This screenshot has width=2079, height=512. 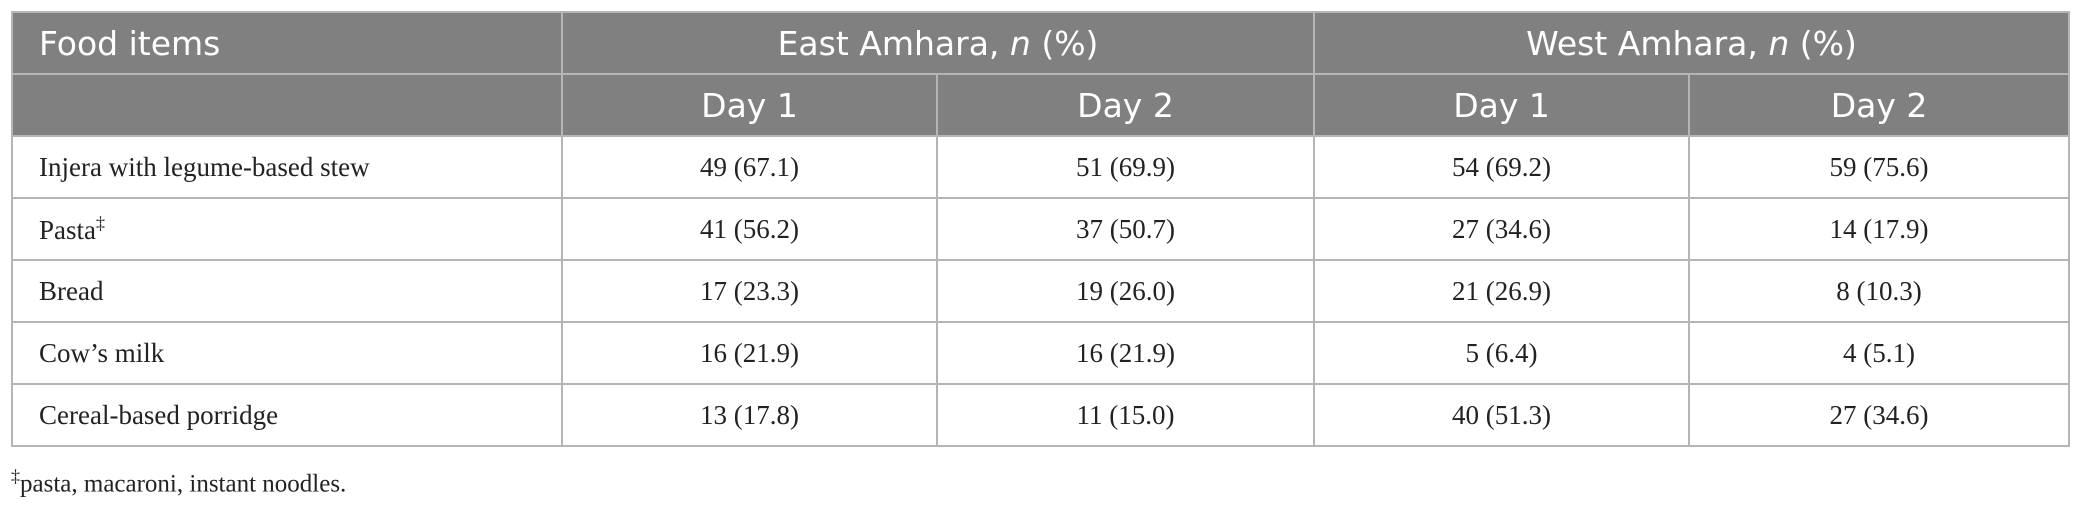 What do you see at coordinates (749, 291) in the screenshot?
I see `table-cell: 17 (23.3)` at bounding box center [749, 291].